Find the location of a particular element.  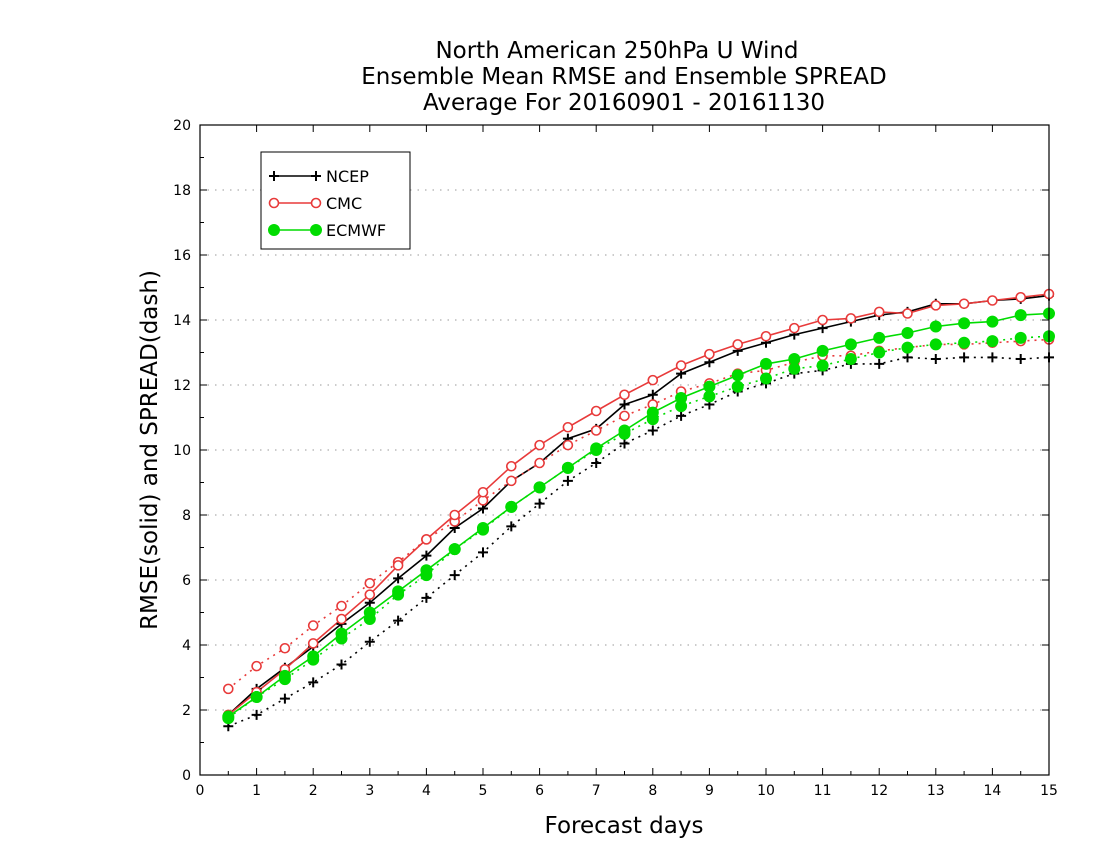

legend-marker-ecmwf is located at coordinates (274, 230).